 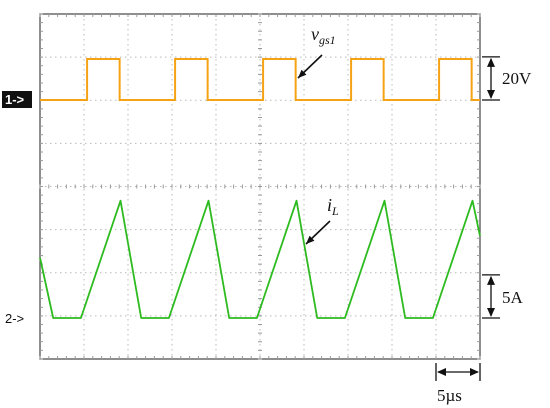 I want to click on il-label: iL, so click(x=333, y=206).